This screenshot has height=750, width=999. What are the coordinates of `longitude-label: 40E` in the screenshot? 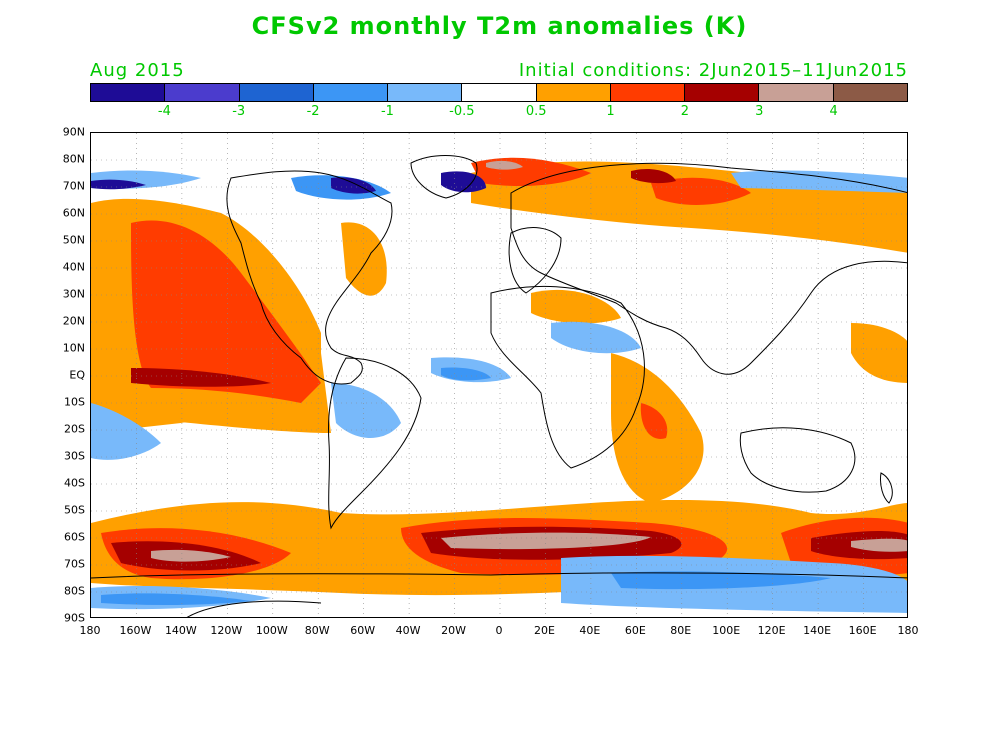 It's located at (590, 630).